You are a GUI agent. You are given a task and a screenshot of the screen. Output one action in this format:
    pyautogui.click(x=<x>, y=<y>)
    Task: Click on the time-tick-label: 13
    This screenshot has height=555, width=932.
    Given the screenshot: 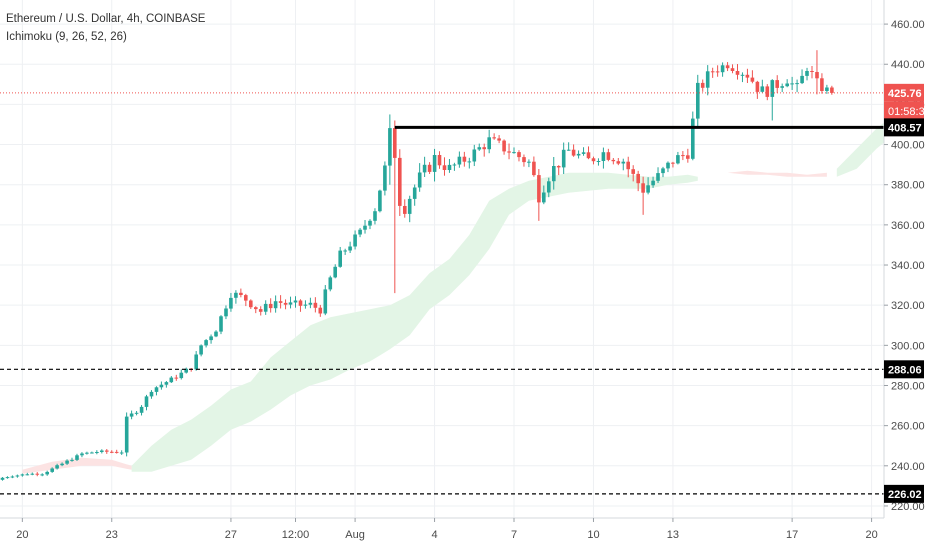 What is the action you would take?
    pyautogui.click(x=673, y=535)
    